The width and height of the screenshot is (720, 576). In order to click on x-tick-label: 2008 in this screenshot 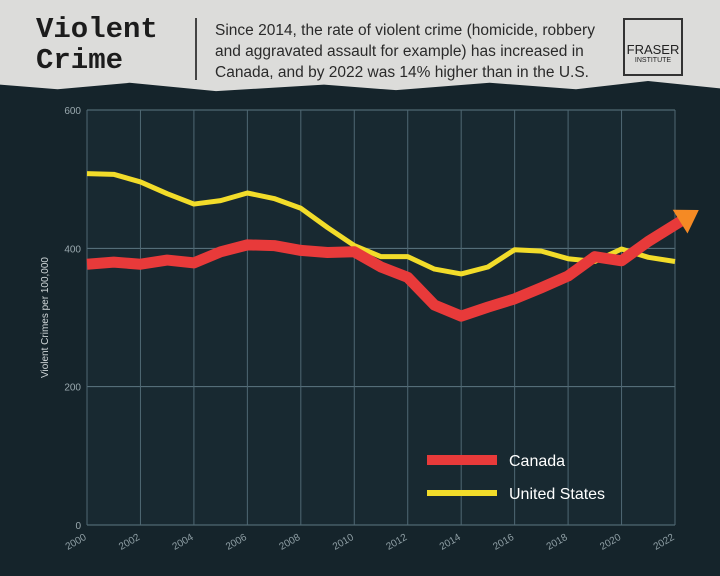, I will do `click(290, 542)`.